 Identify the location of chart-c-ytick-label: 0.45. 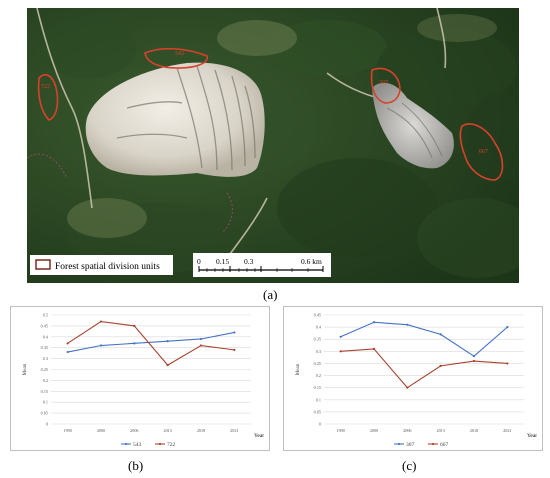
(317, 315).